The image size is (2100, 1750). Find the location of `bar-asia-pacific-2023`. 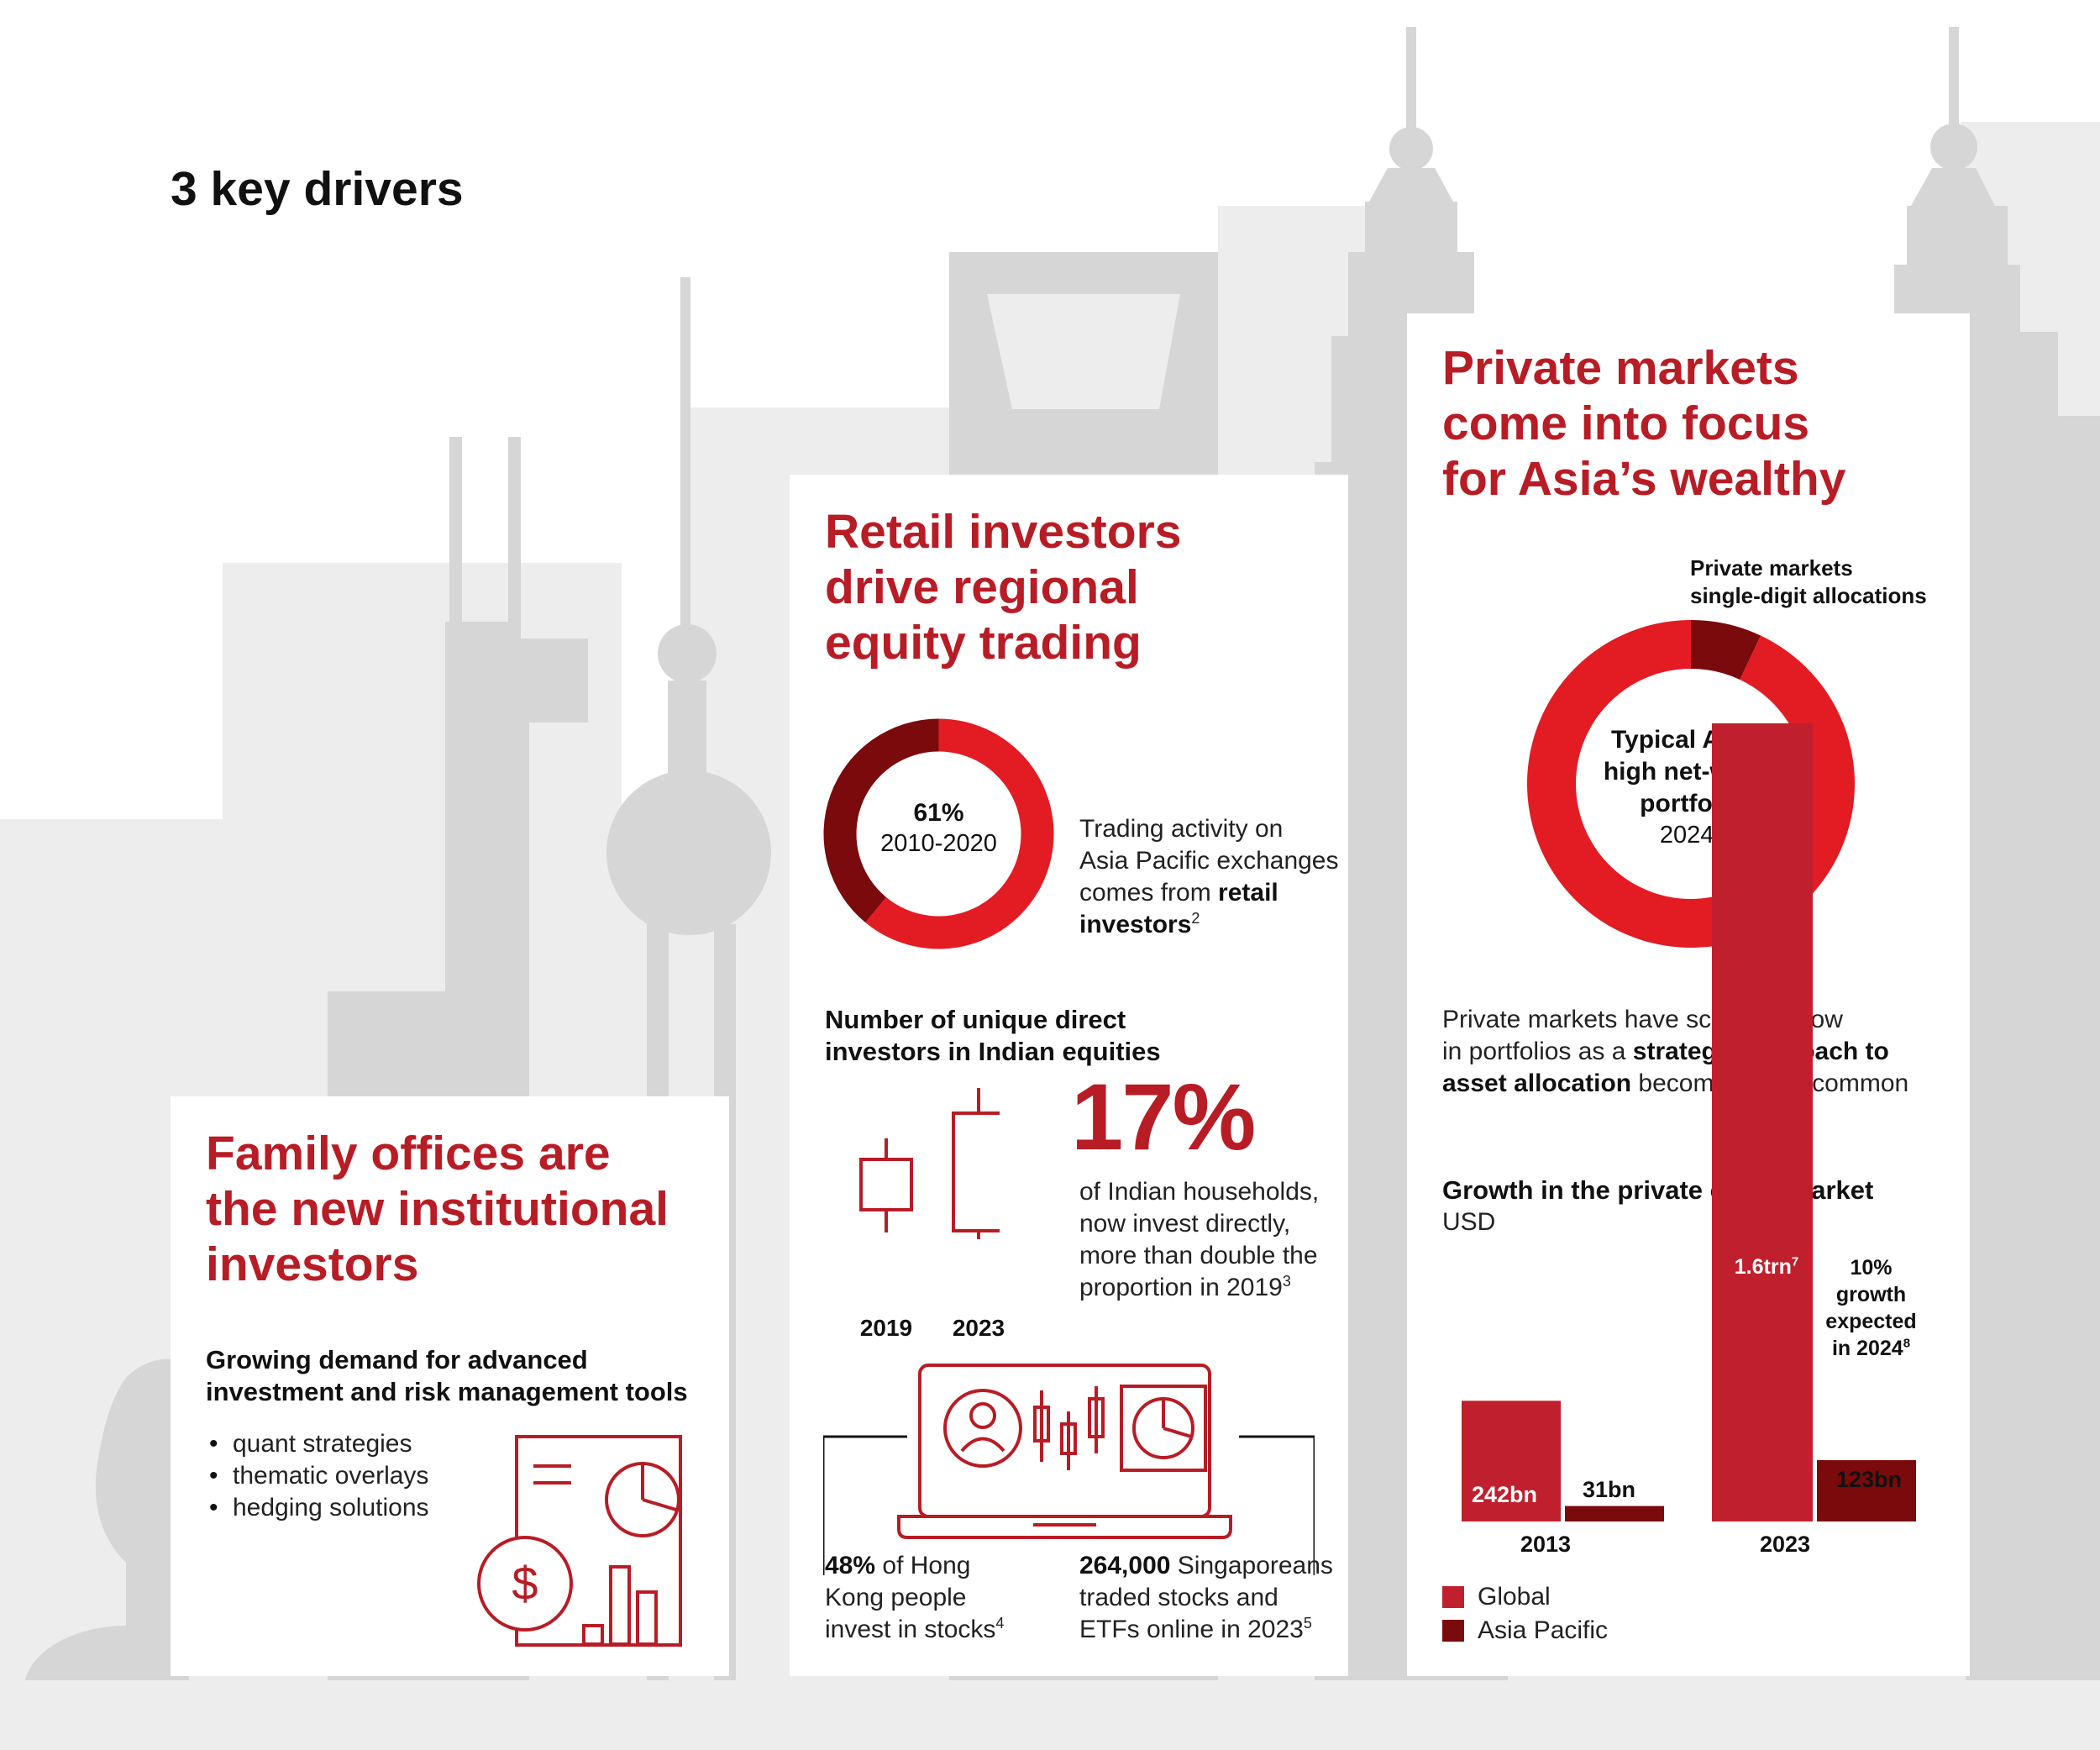

bar-asia-pacific-2023 is located at coordinates (1866, 1490).